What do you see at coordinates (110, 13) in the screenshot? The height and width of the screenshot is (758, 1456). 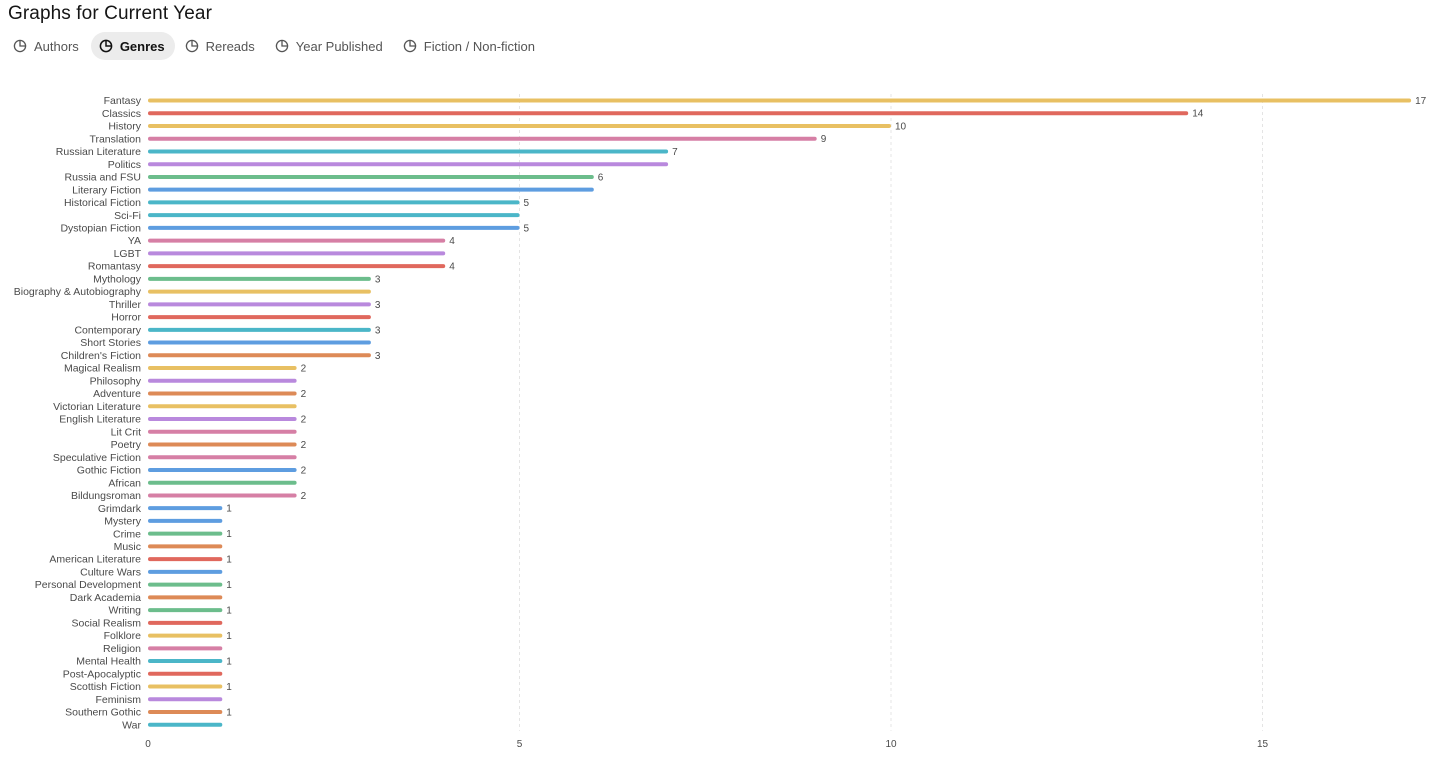 I see `page-title: Graphs for Current Year` at bounding box center [110, 13].